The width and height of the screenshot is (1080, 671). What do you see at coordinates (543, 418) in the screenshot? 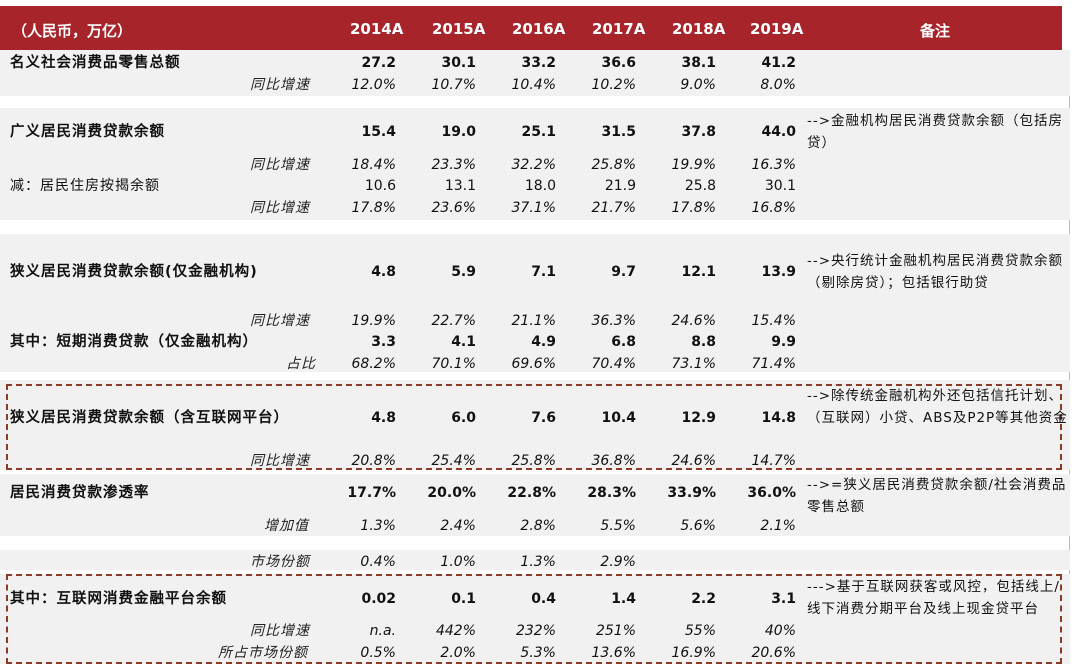
I see `cell: 7.6` at bounding box center [543, 418].